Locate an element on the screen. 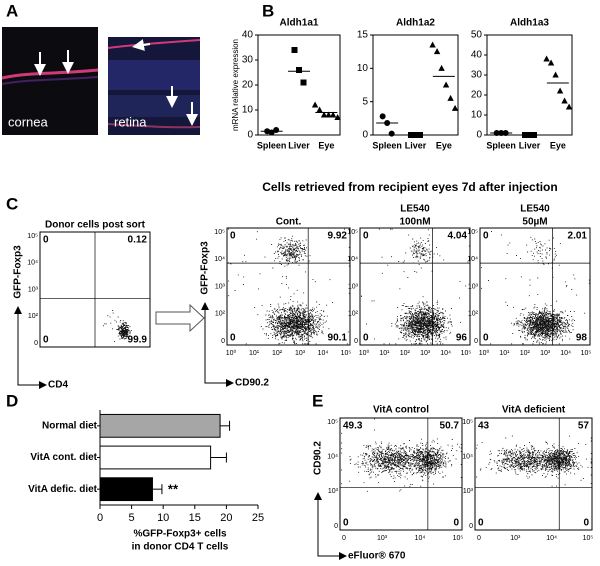 Image resolution: width=600 pixels, height=566 pixels. plot-heading: VitA deficient is located at coordinates (534, 410).